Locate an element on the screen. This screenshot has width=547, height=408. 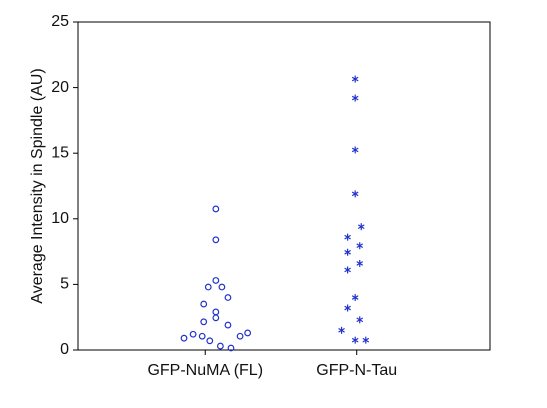
y-axis-label: Average Intensity in Spindle (AU) is located at coordinates (37, 185).